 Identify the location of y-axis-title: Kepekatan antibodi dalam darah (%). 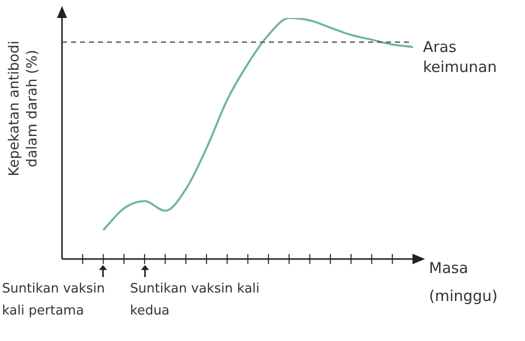
(23, 108).